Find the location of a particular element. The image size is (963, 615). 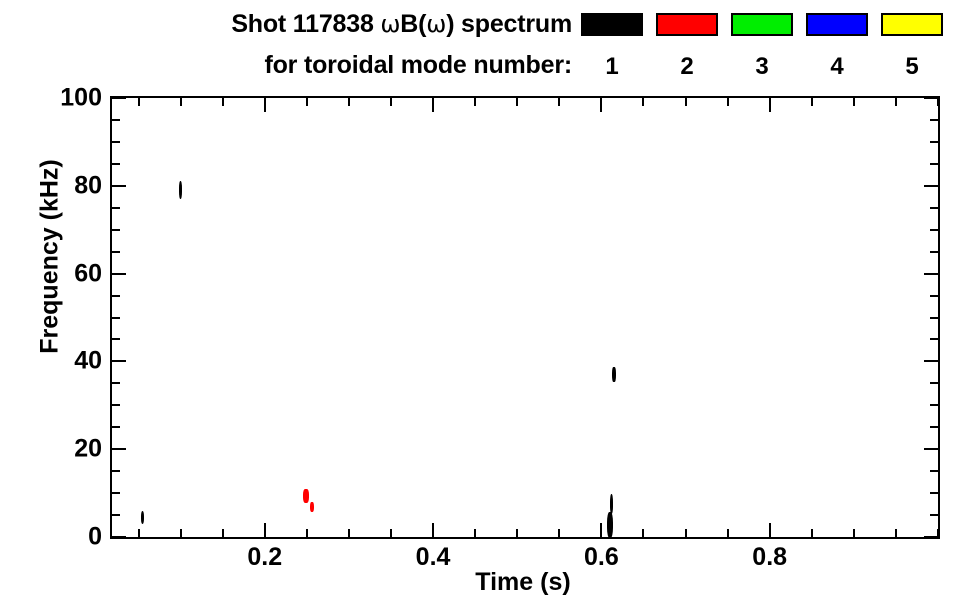

legend-entry-3: 3 is located at coordinates (763, 50).